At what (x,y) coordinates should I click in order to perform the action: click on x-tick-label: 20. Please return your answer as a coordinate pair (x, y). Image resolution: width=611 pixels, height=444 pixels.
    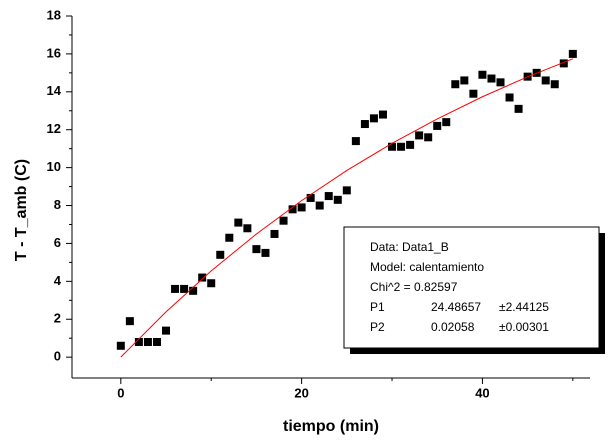
    Looking at the image, I should click on (301, 392).